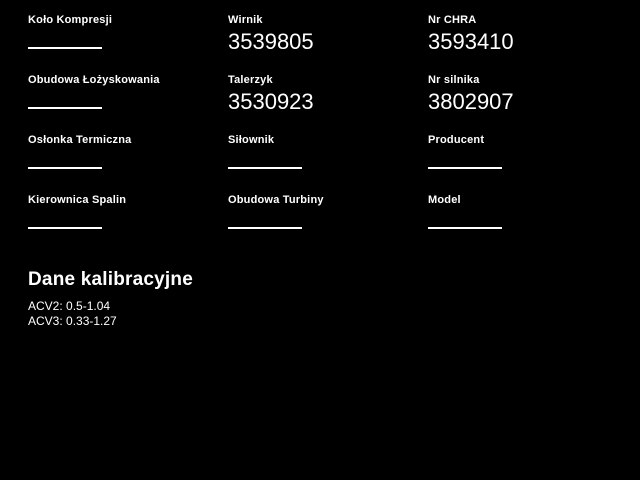 The width and height of the screenshot is (640, 480). I want to click on spec-field-value: 3530923, so click(271, 101).